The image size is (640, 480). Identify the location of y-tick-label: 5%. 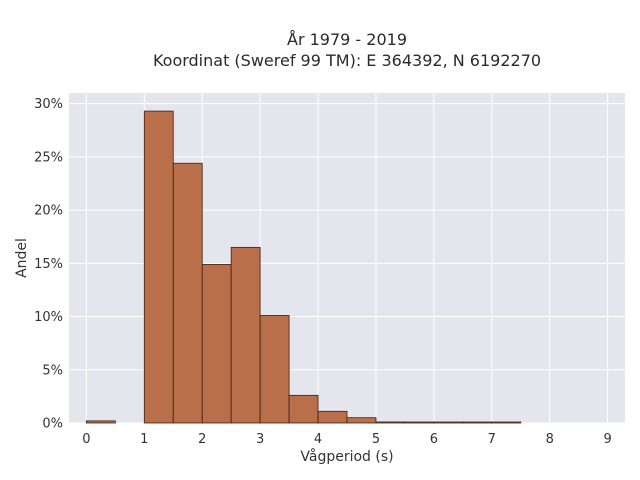
(52, 370).